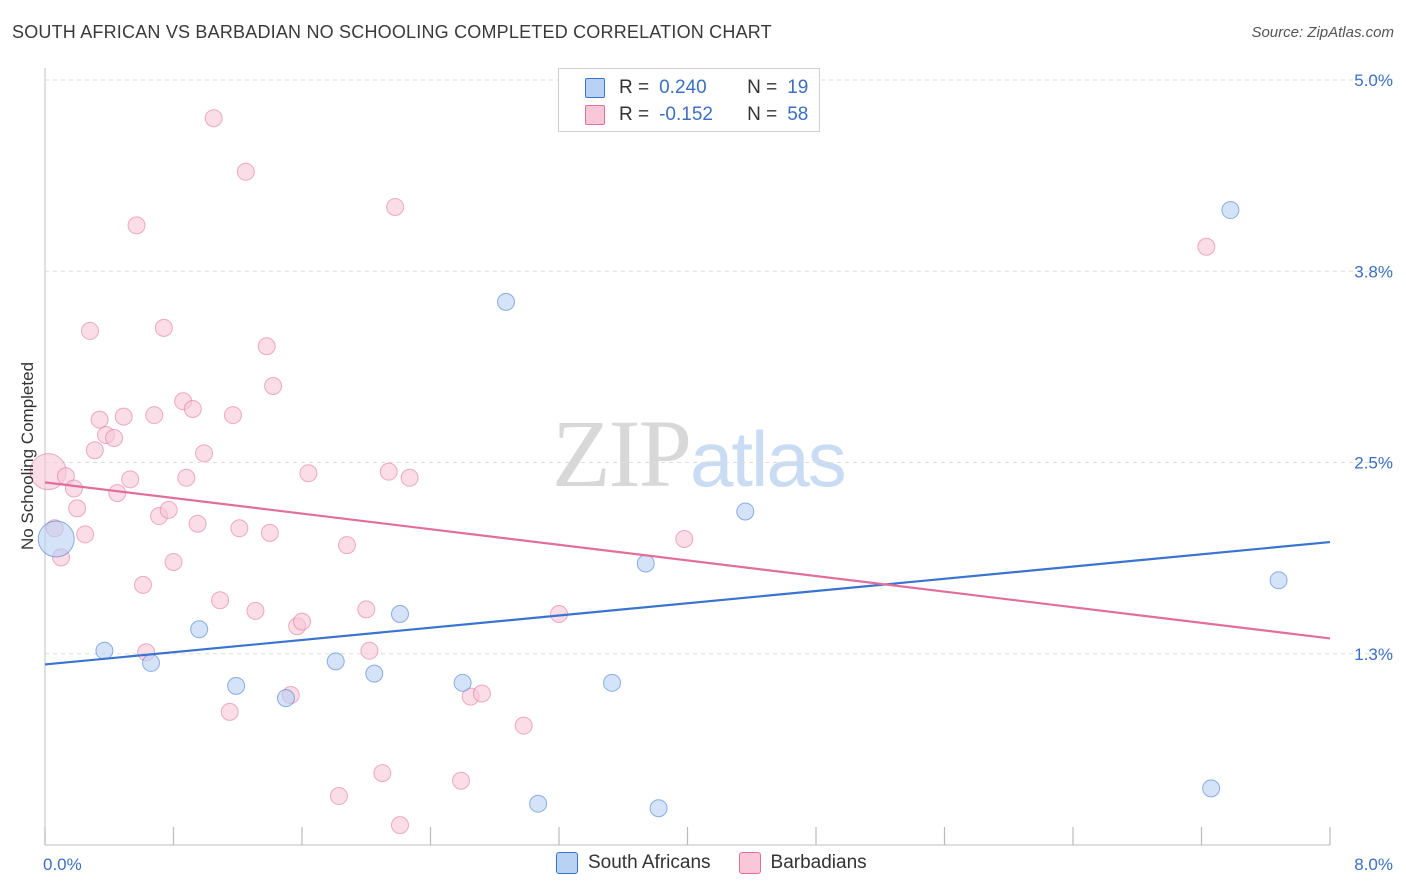  I want to click on watermark: ZIPatlas, so click(699, 453).